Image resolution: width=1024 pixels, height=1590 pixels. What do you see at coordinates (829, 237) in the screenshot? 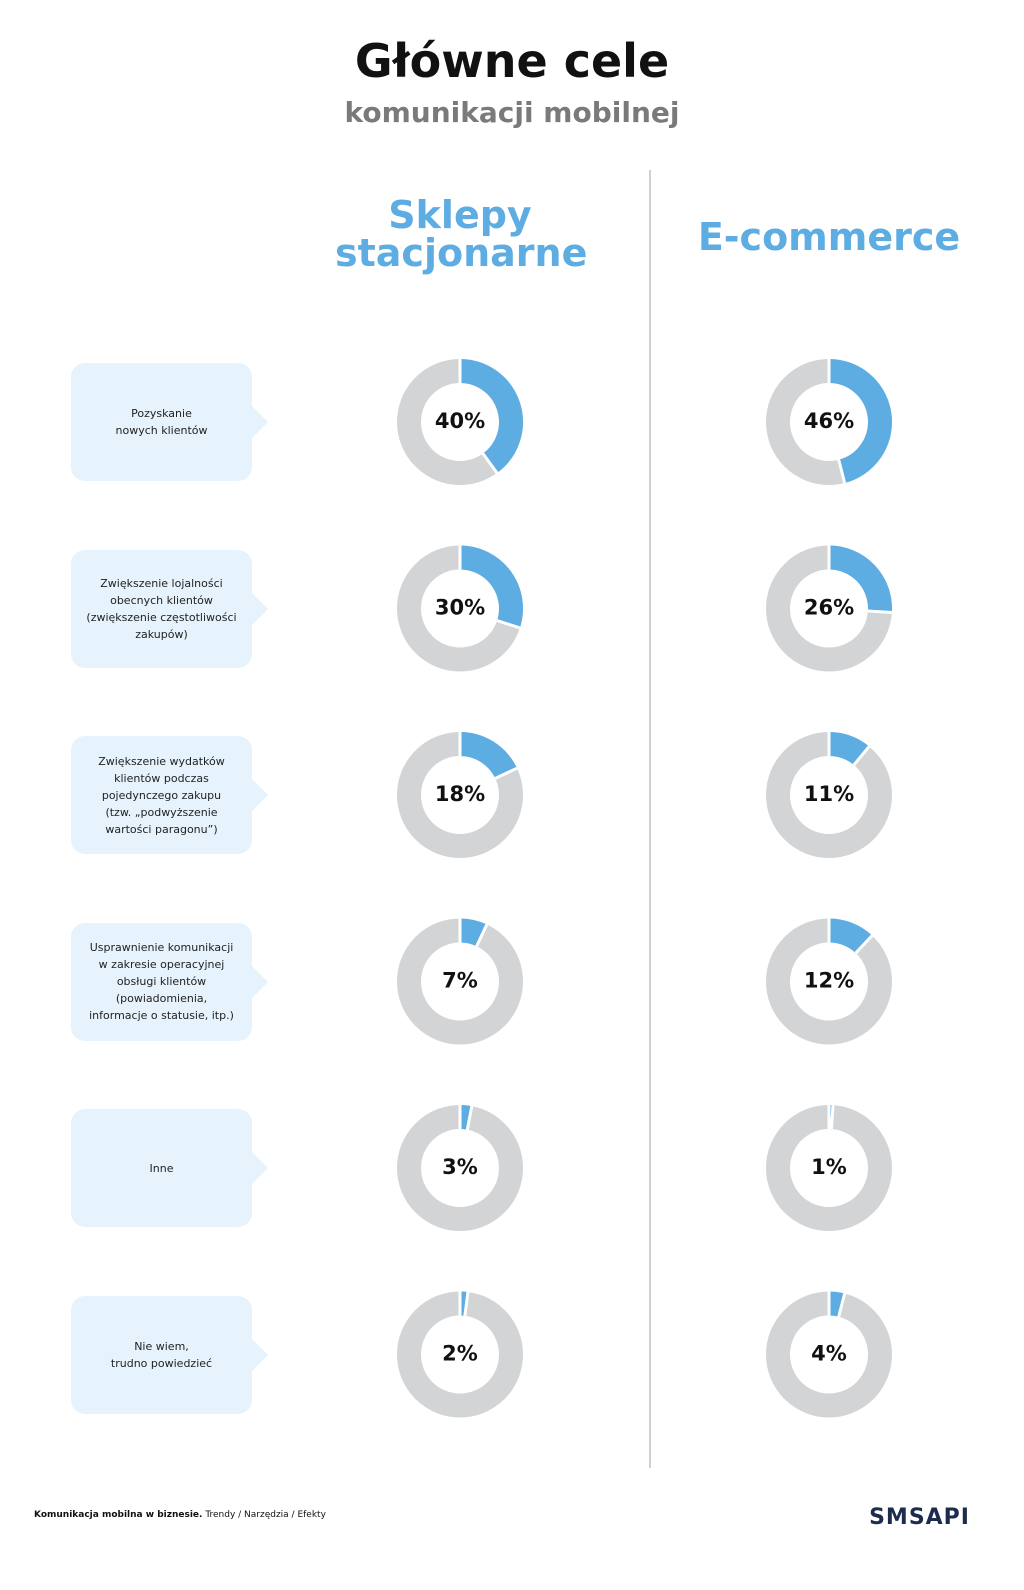
I see `series-name: E-commerce` at bounding box center [829, 237].